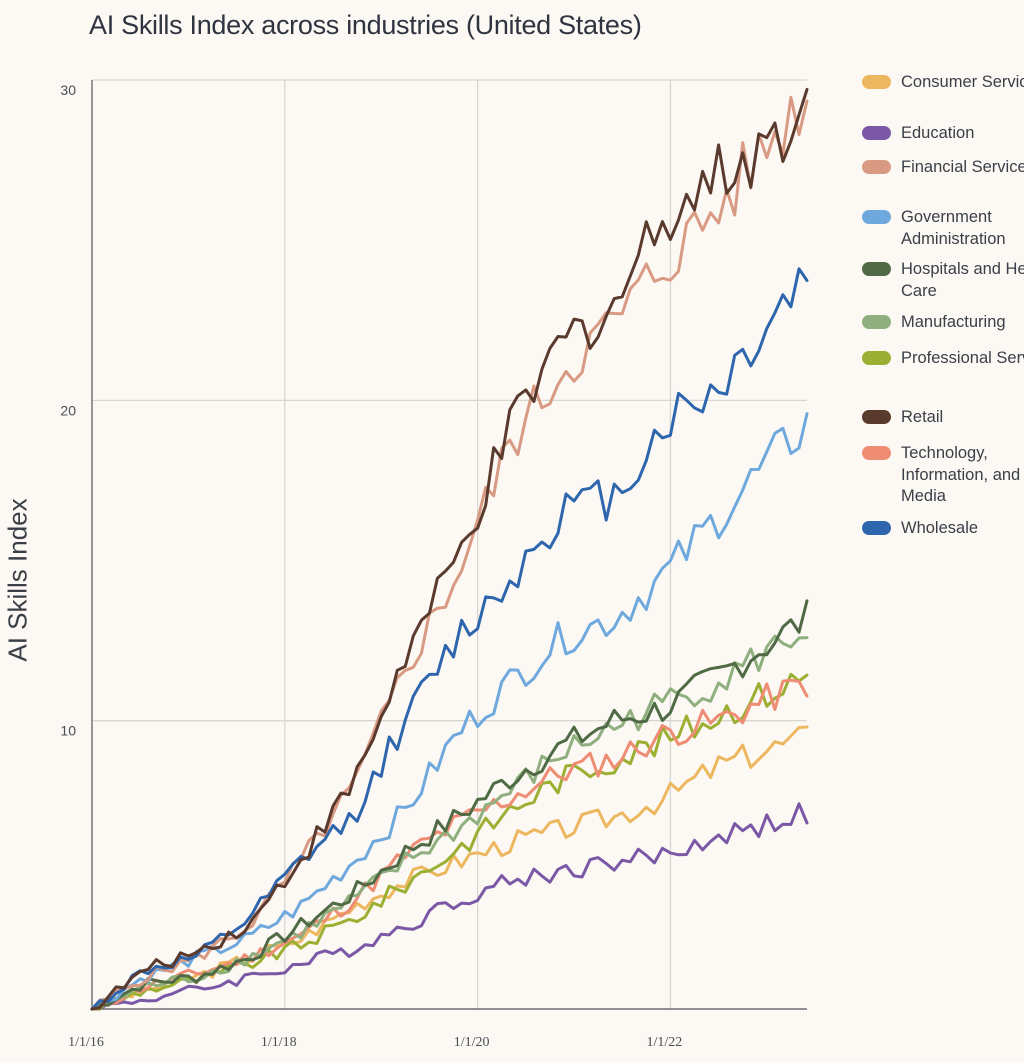 This screenshot has height=1062, width=1024. I want to click on legend-item: Government Administration, so click(943, 228).